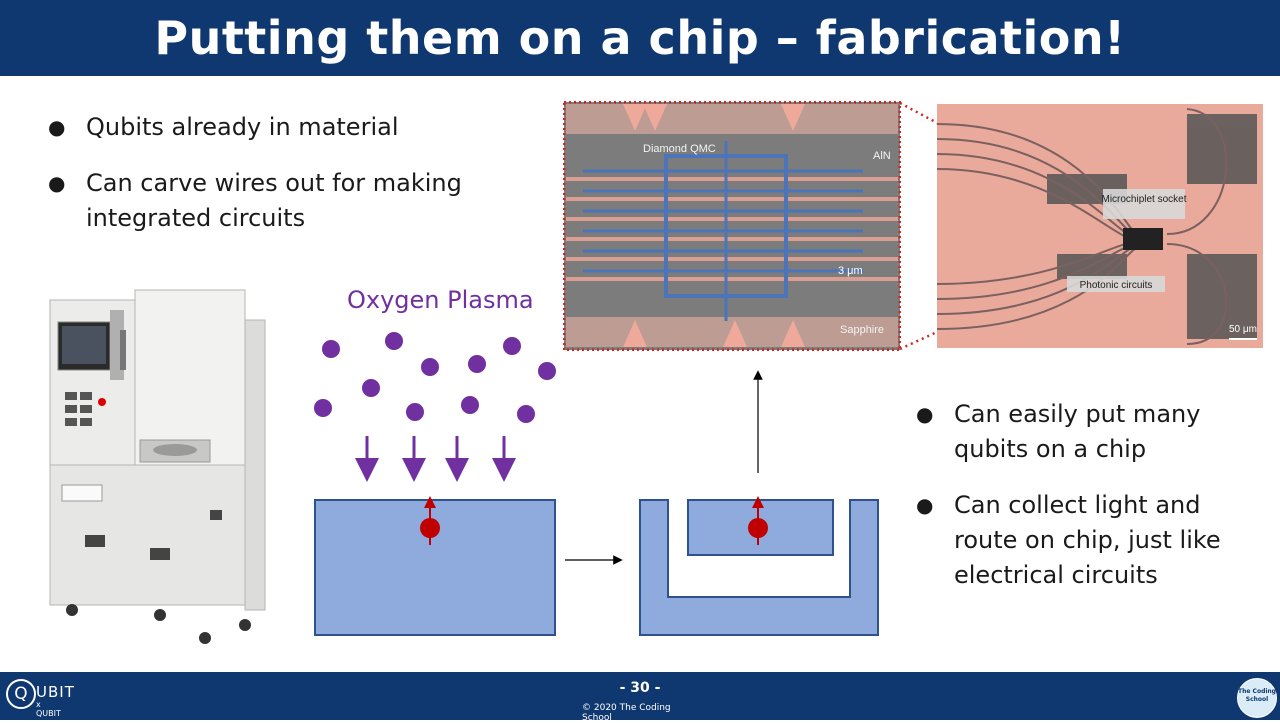  What do you see at coordinates (759, 567) in the screenshot?
I see `etched-substrate` at bounding box center [759, 567].